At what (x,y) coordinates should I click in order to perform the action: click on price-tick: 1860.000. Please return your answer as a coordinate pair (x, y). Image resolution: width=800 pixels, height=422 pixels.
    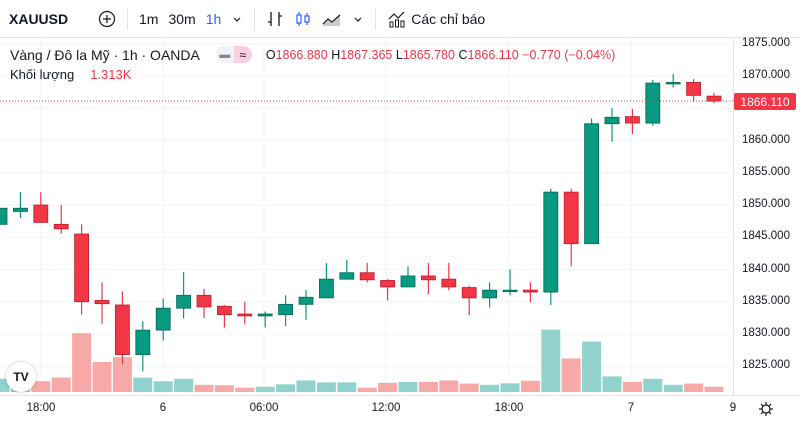
    Looking at the image, I should click on (766, 139).